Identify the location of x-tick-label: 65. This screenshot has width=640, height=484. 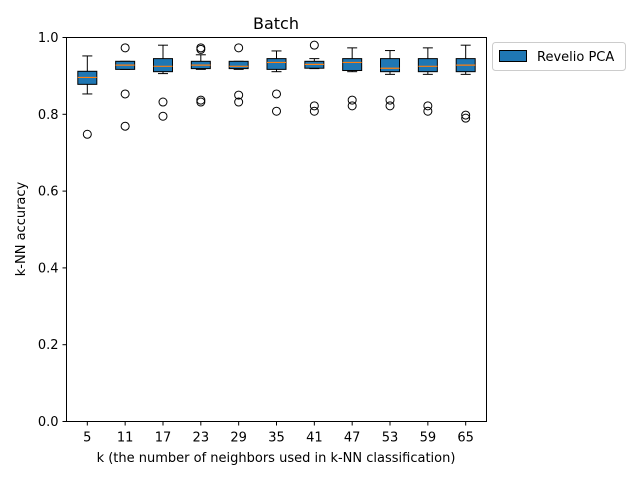
(465, 438).